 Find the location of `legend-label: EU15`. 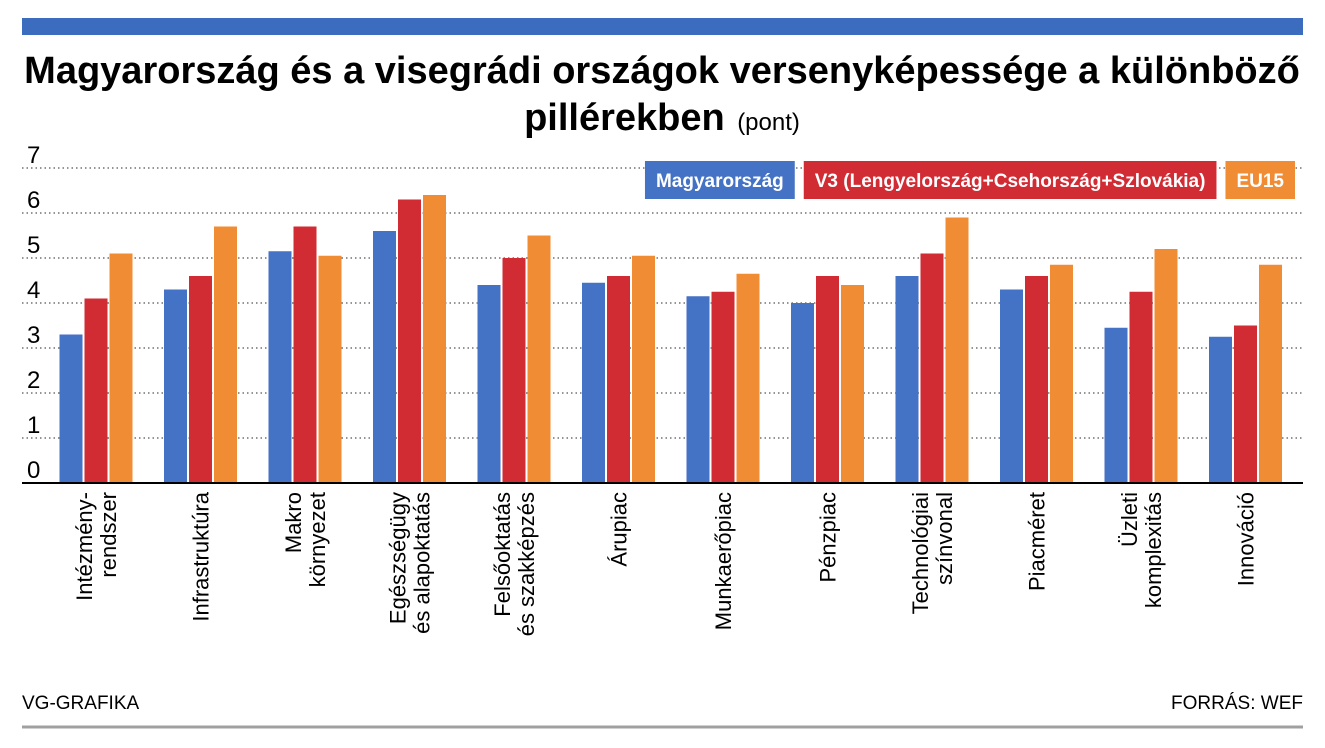

legend-label: EU15 is located at coordinates (1260, 181).